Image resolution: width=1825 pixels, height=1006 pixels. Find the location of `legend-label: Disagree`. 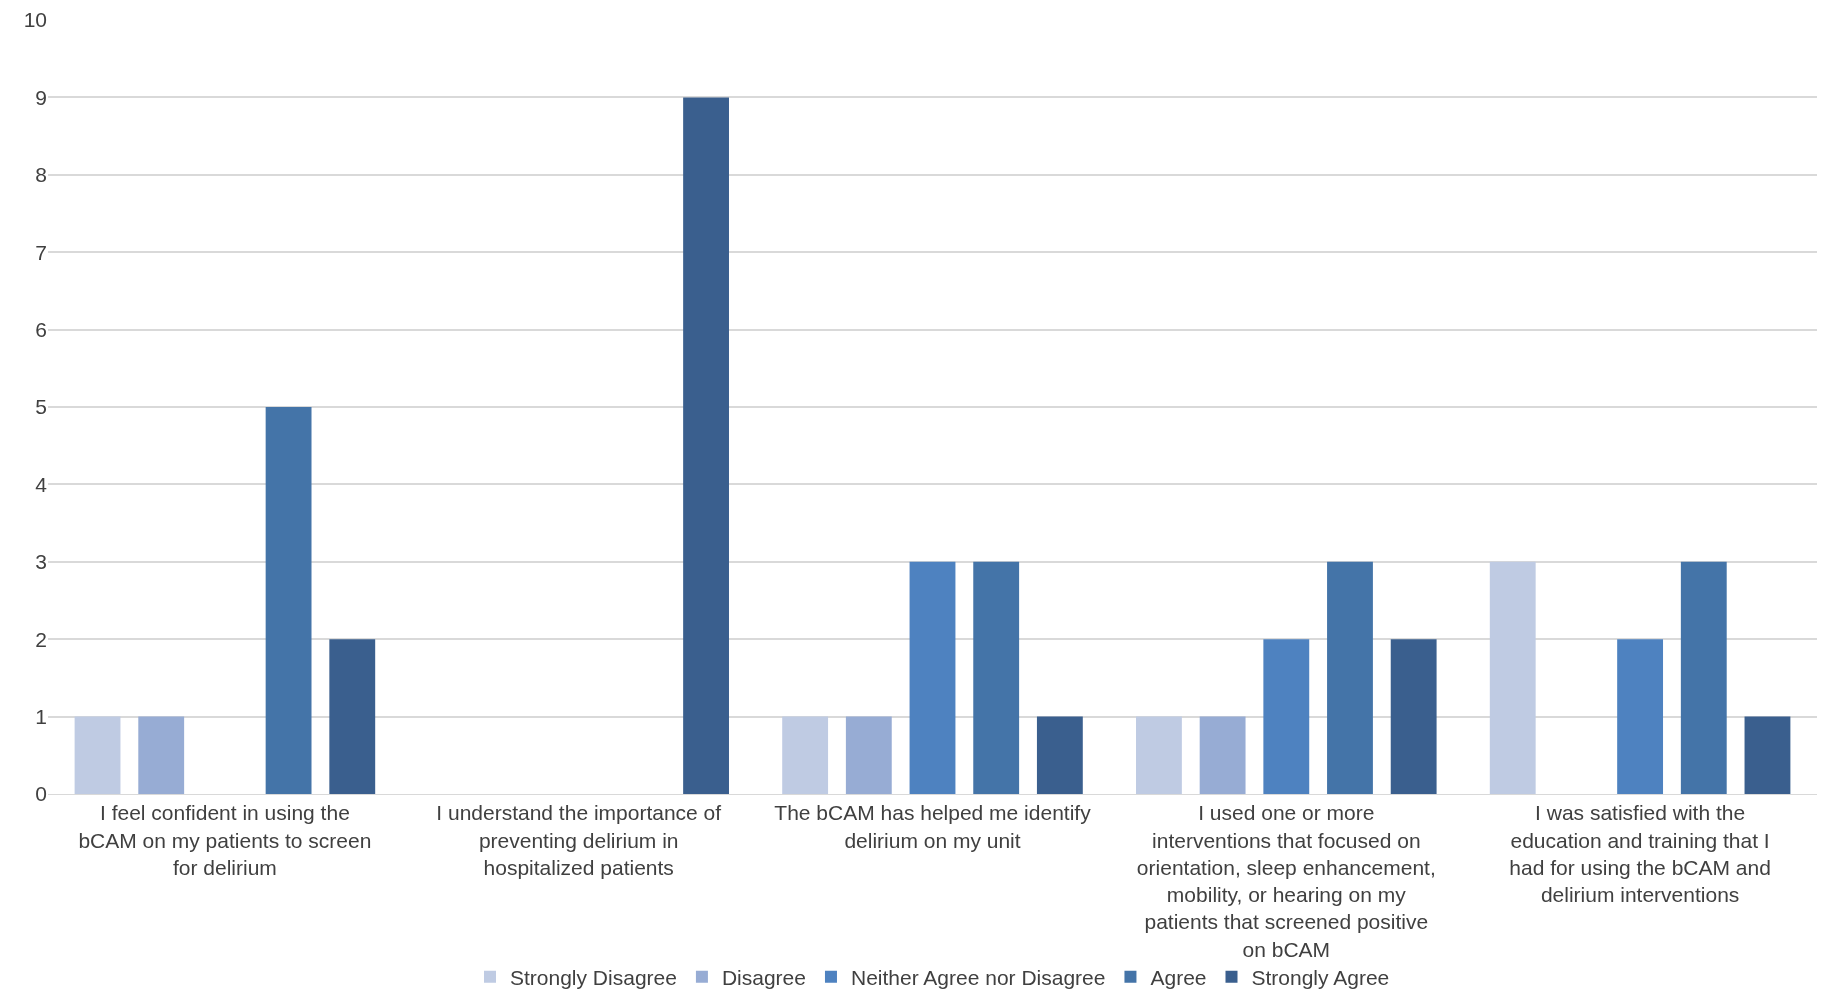

legend-label: Disagree is located at coordinates (763, 977).